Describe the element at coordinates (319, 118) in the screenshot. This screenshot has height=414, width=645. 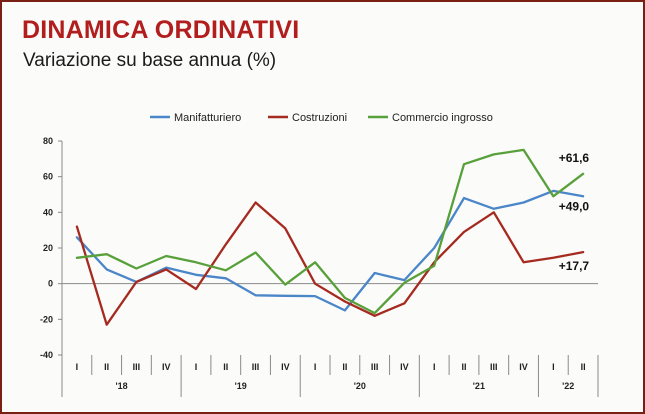
I see `legend-label: Costruzioni` at that location.